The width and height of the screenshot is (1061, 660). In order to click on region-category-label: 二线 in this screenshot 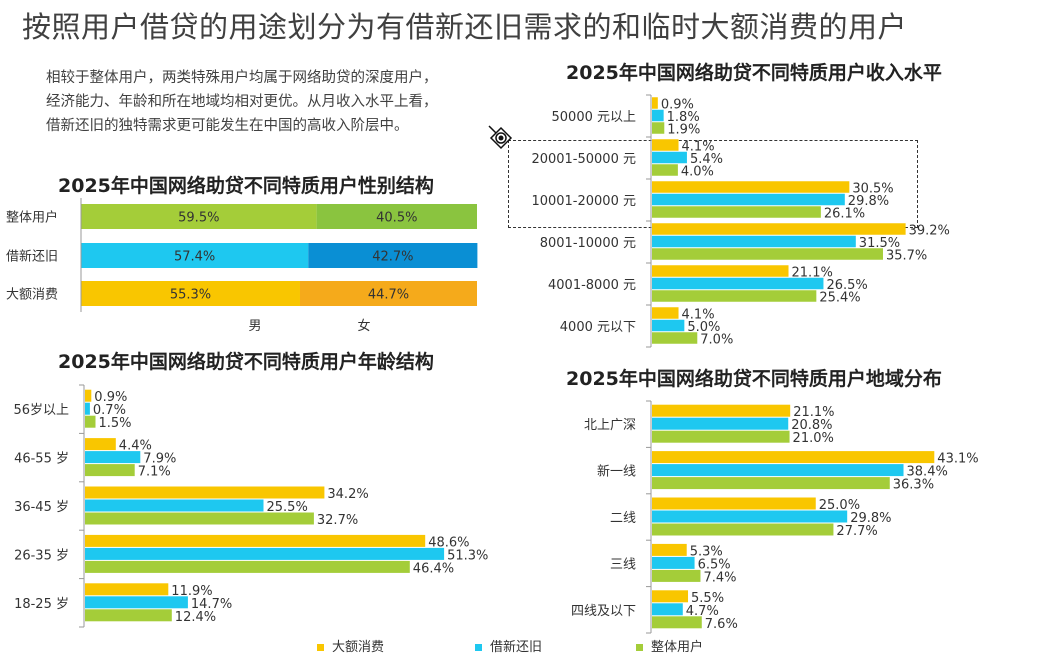, I will do `click(623, 518)`.